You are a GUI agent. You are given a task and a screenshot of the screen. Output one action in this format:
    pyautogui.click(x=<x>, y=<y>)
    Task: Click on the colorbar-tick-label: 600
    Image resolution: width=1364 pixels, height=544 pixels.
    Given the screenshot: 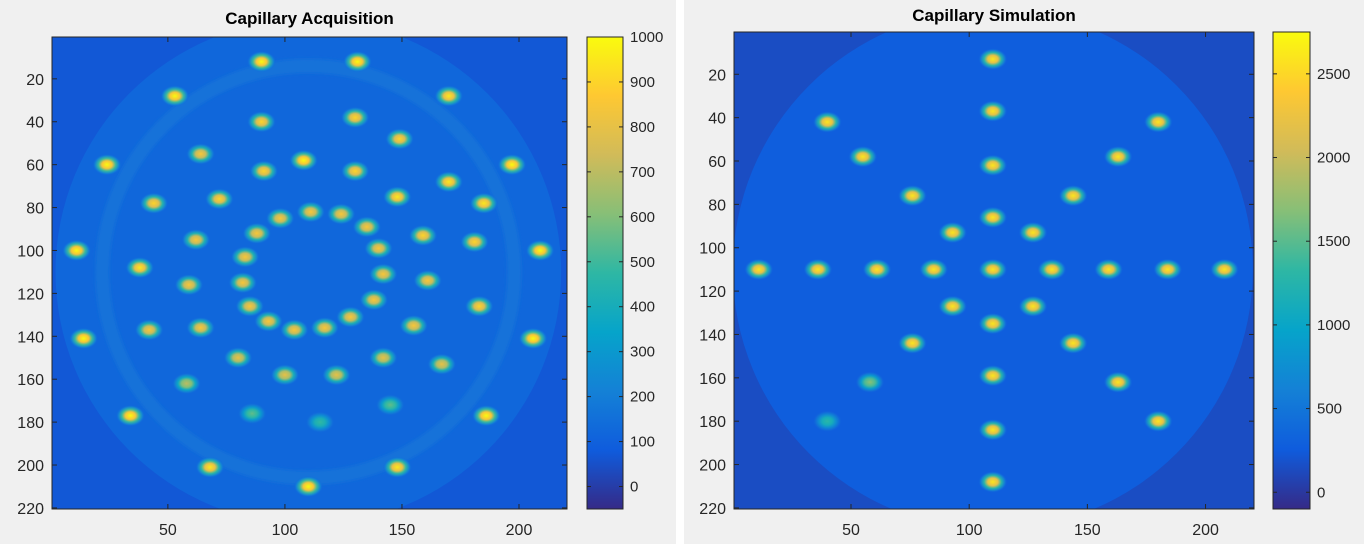 What is the action you would take?
    pyautogui.click(x=642, y=217)
    